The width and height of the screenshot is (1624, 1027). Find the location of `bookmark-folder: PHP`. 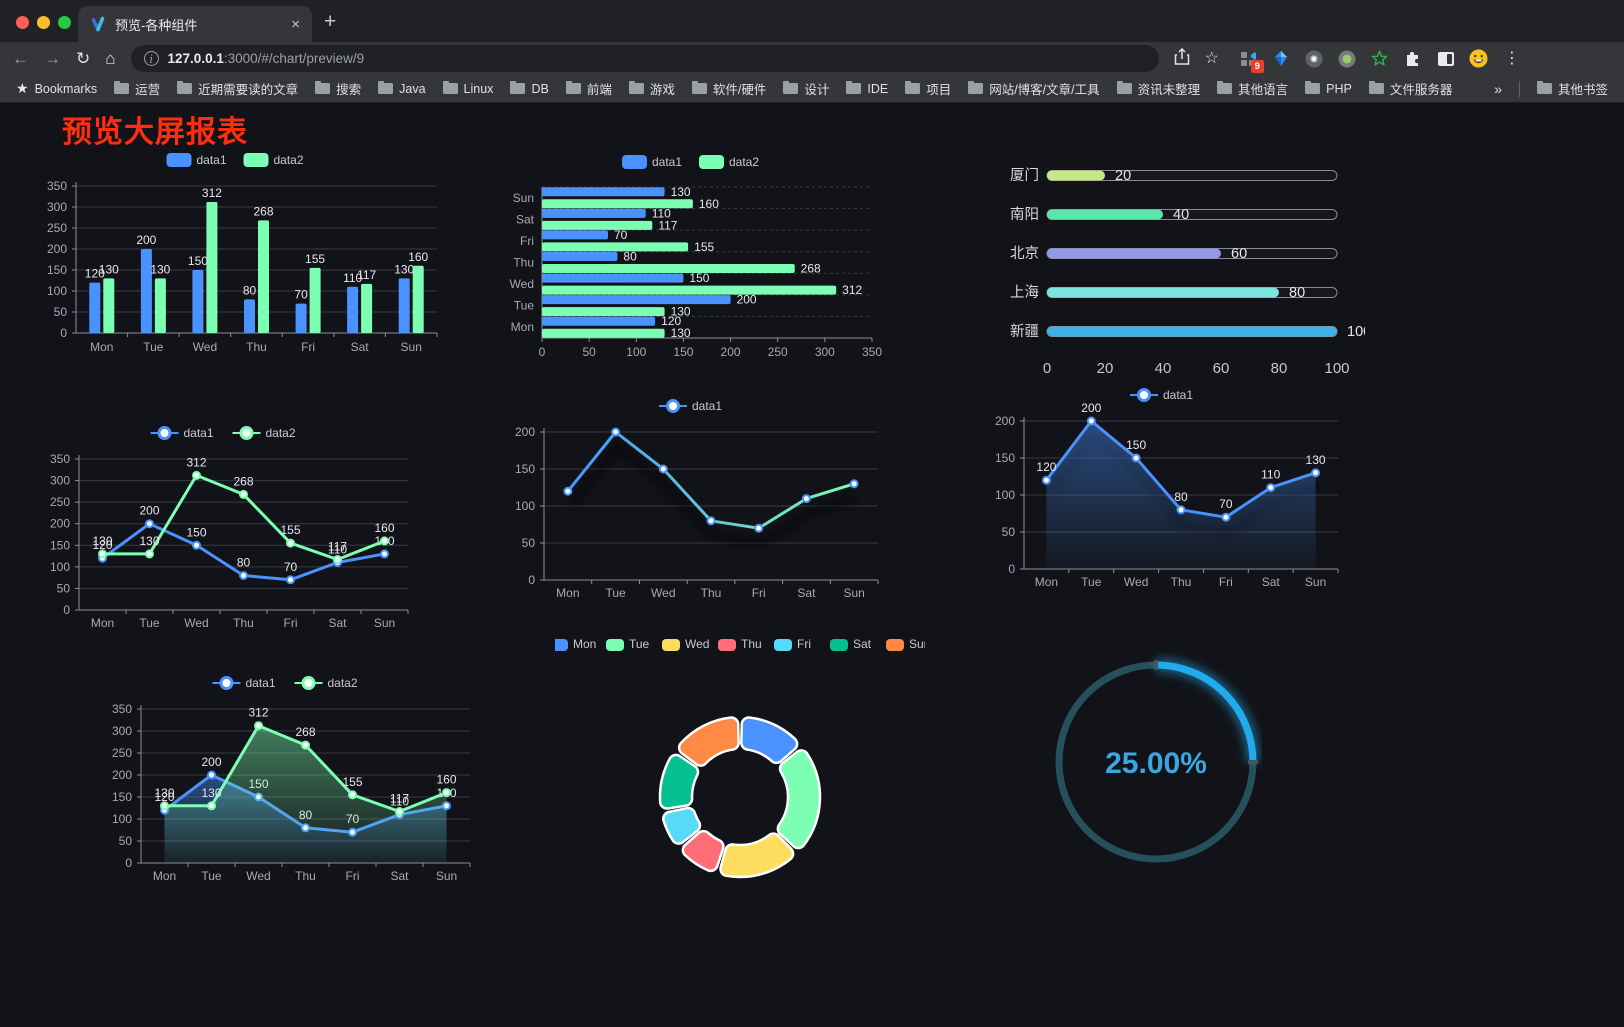

bookmark-folder: PHP is located at coordinates (1328, 88).